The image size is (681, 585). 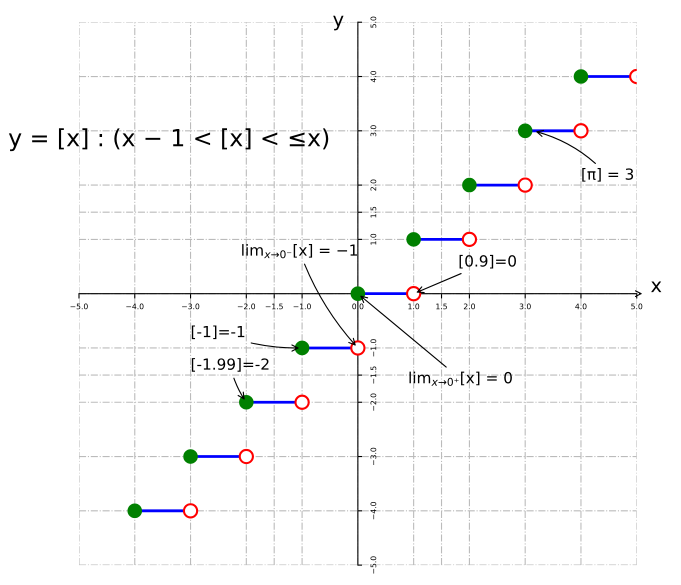 I want to click on x-axis-title: x, so click(x=656, y=287).